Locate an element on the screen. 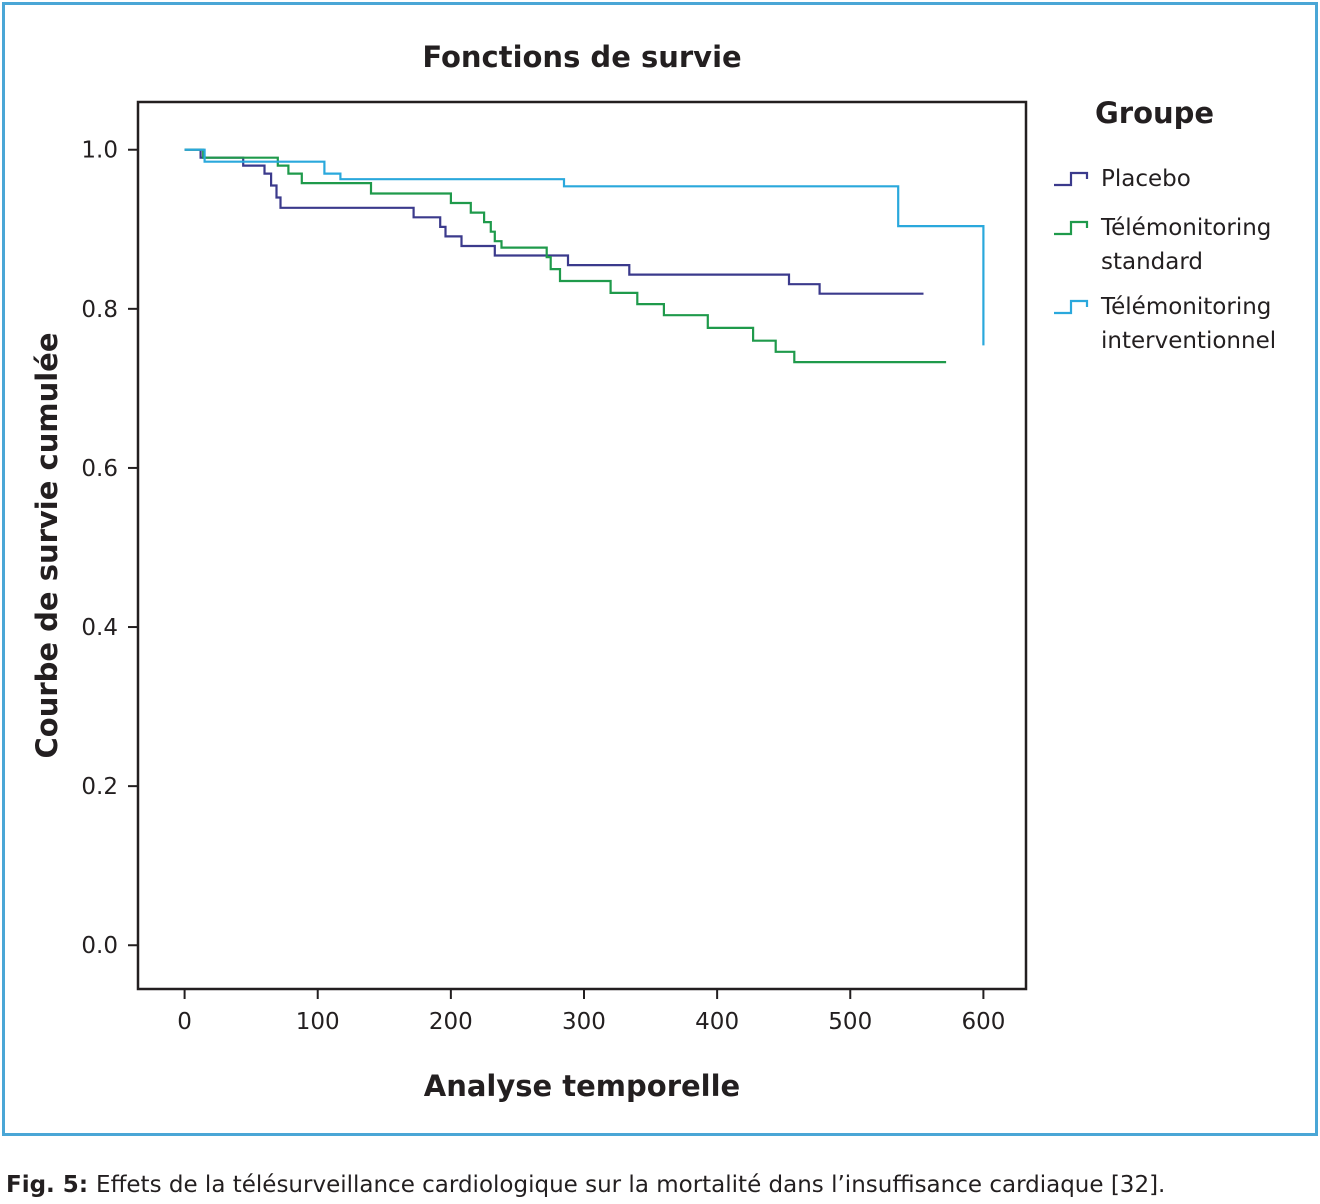 The height and width of the screenshot is (1204, 1320). x-tick-label: 0 is located at coordinates (184, 1022).